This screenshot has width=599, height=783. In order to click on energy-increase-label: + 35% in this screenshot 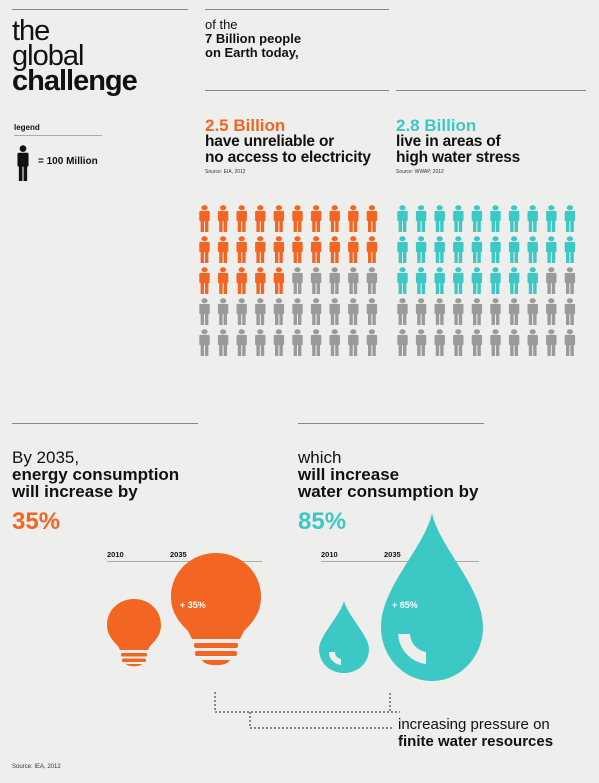, I will do `click(193, 605)`.